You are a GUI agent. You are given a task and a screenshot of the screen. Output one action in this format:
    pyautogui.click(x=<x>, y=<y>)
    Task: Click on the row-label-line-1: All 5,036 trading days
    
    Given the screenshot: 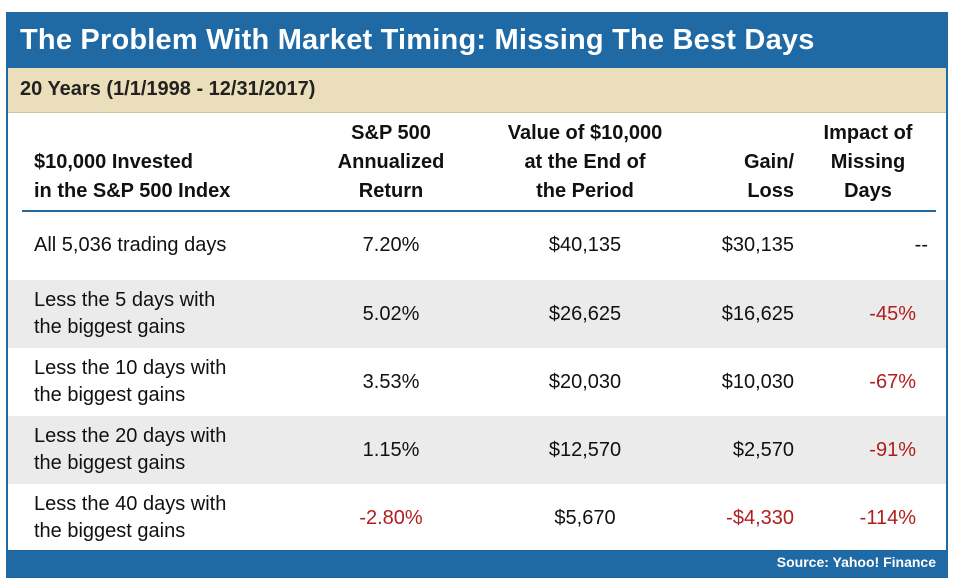 What is the action you would take?
    pyautogui.click(x=130, y=245)
    